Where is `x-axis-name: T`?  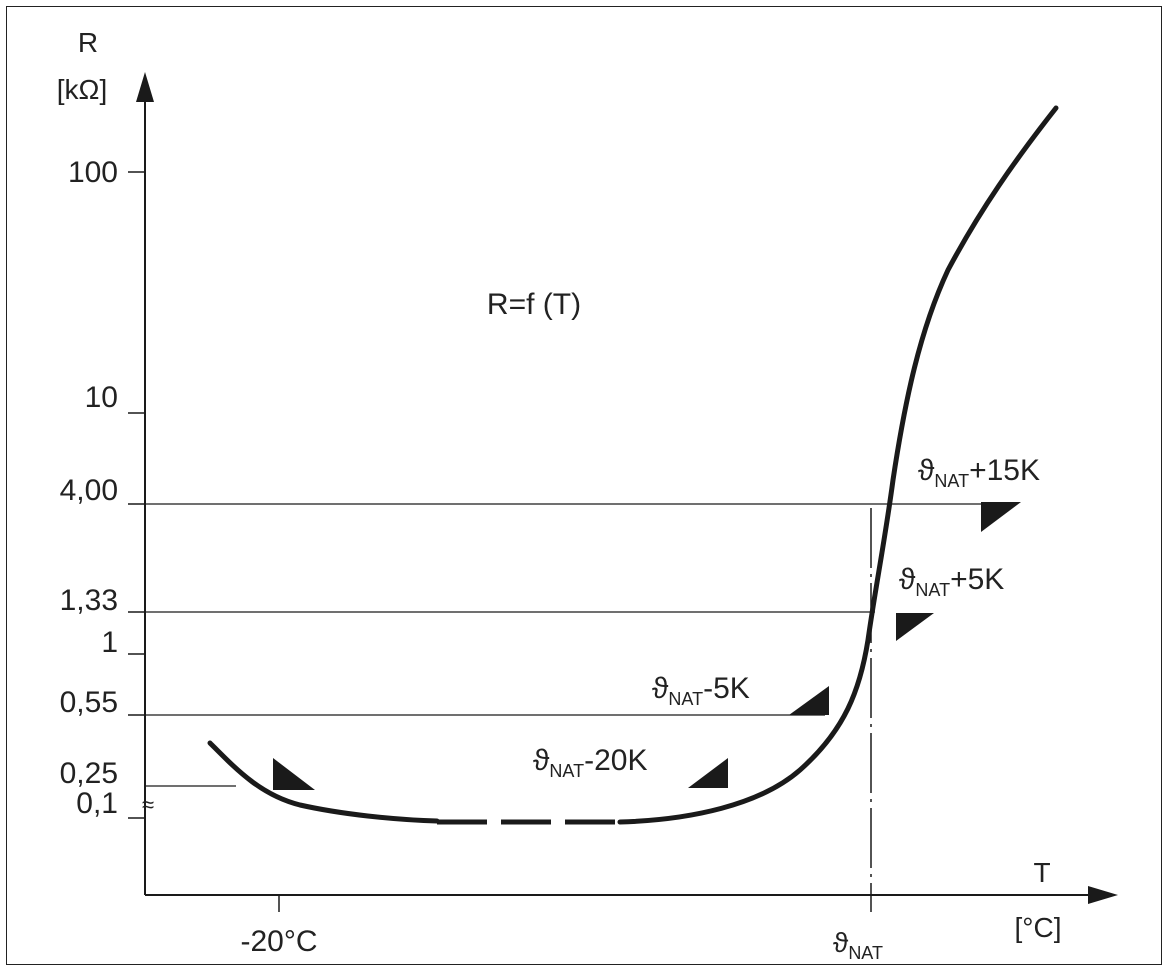 x-axis-name: T is located at coordinates (1041, 872).